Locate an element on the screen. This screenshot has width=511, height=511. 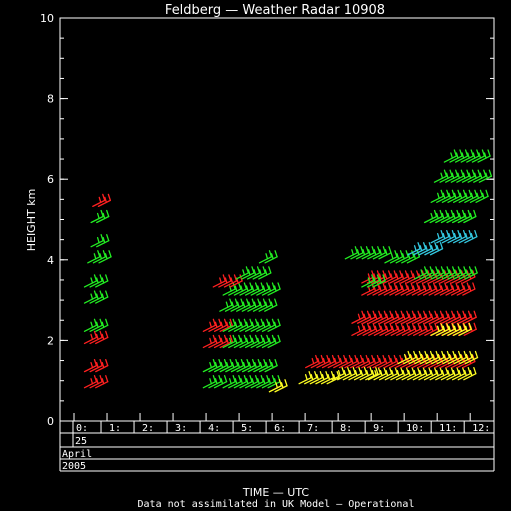
y-tick-label: 4 is located at coordinates (50, 260).